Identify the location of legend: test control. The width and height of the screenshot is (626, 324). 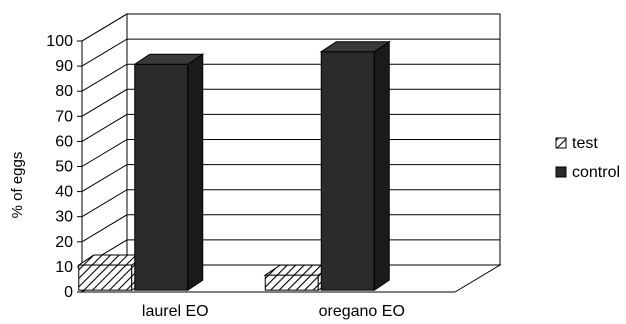
(587, 158).